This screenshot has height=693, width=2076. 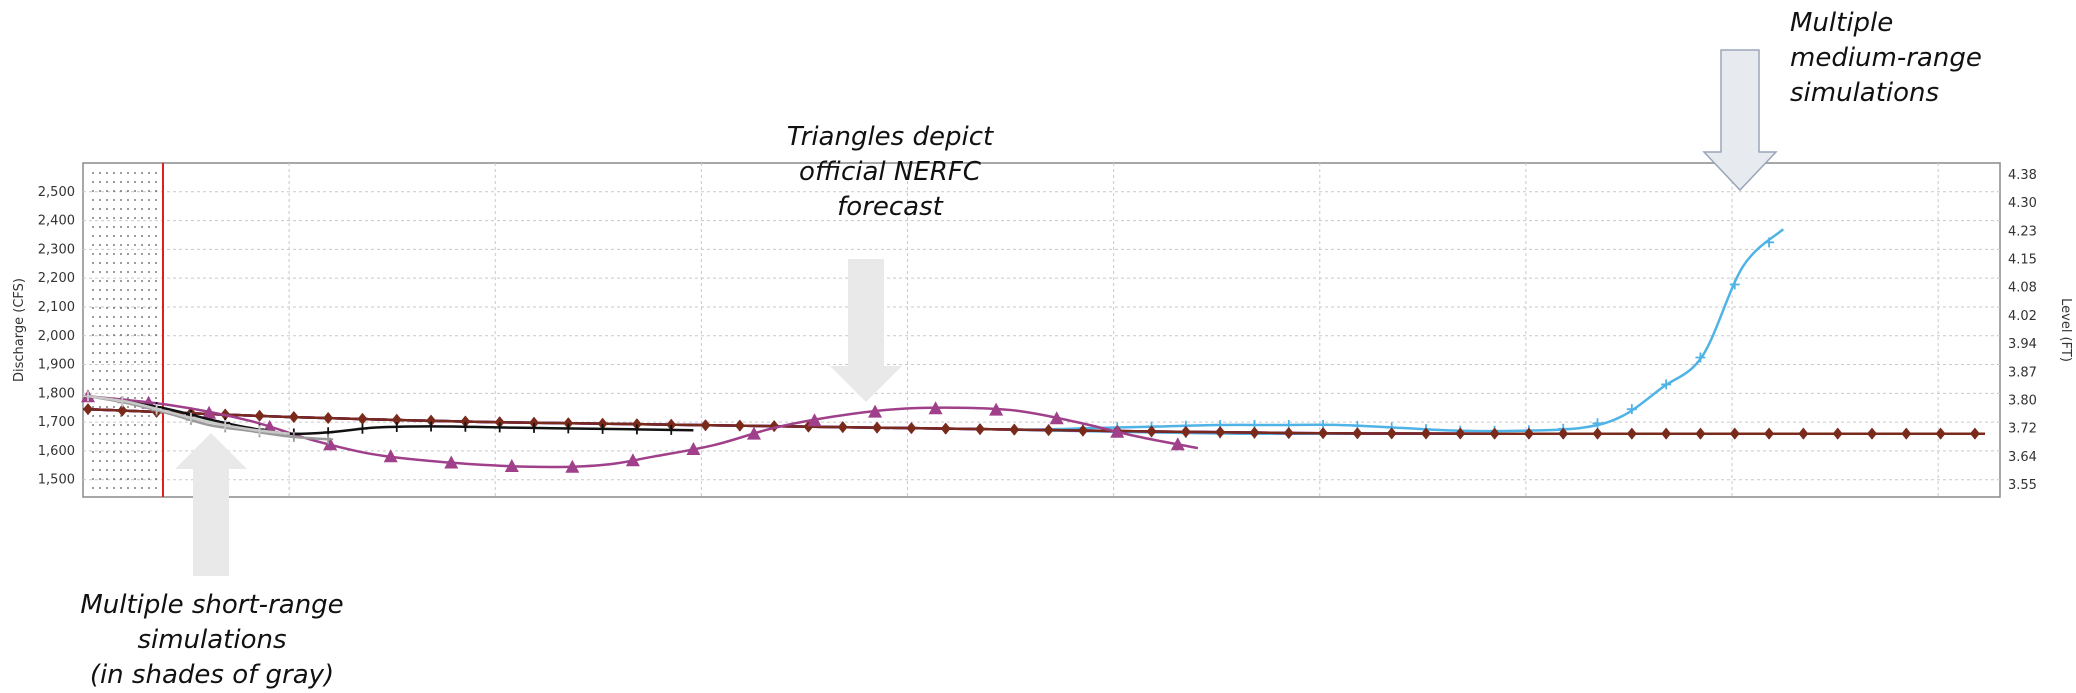 What do you see at coordinates (56, 249) in the screenshot?
I see `y-tick-label: 2,300` at bounding box center [56, 249].